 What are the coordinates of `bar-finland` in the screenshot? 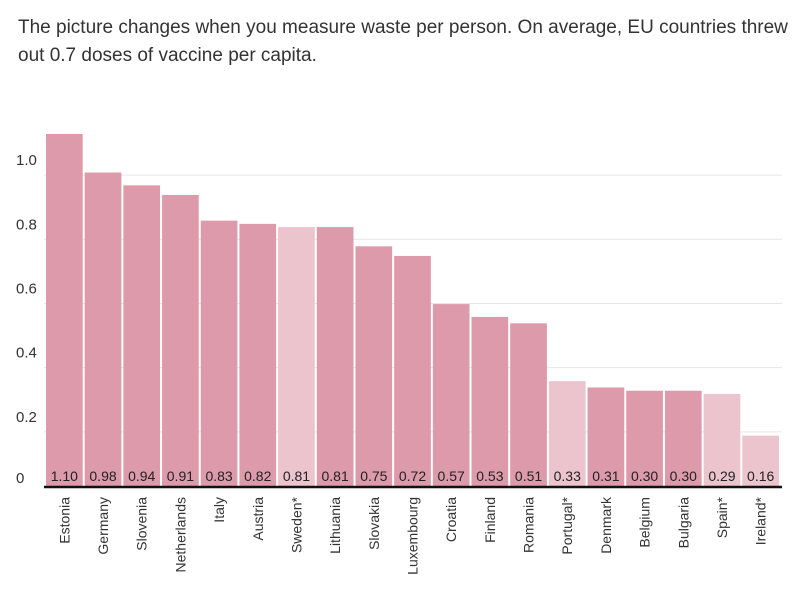 It's located at (490, 401).